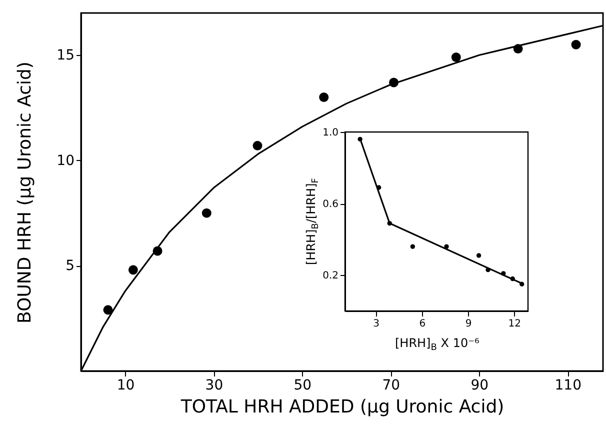  I want to click on y-axis-title: [HRH]B/[HRH]F, so click(313, 222).